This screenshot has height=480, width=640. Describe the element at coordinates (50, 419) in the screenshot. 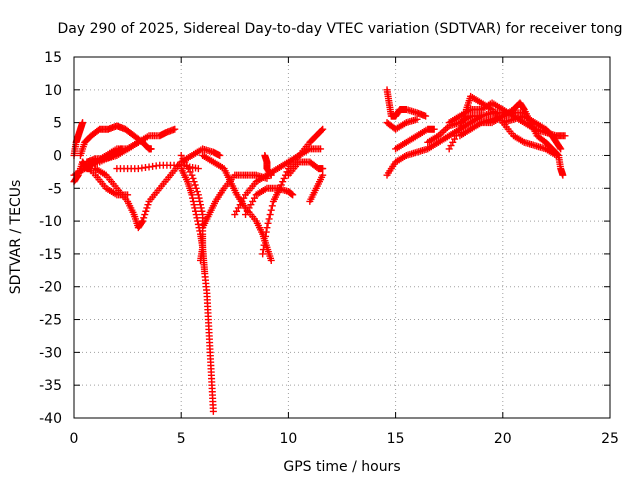

I see `y-tick-label: -40` at that location.